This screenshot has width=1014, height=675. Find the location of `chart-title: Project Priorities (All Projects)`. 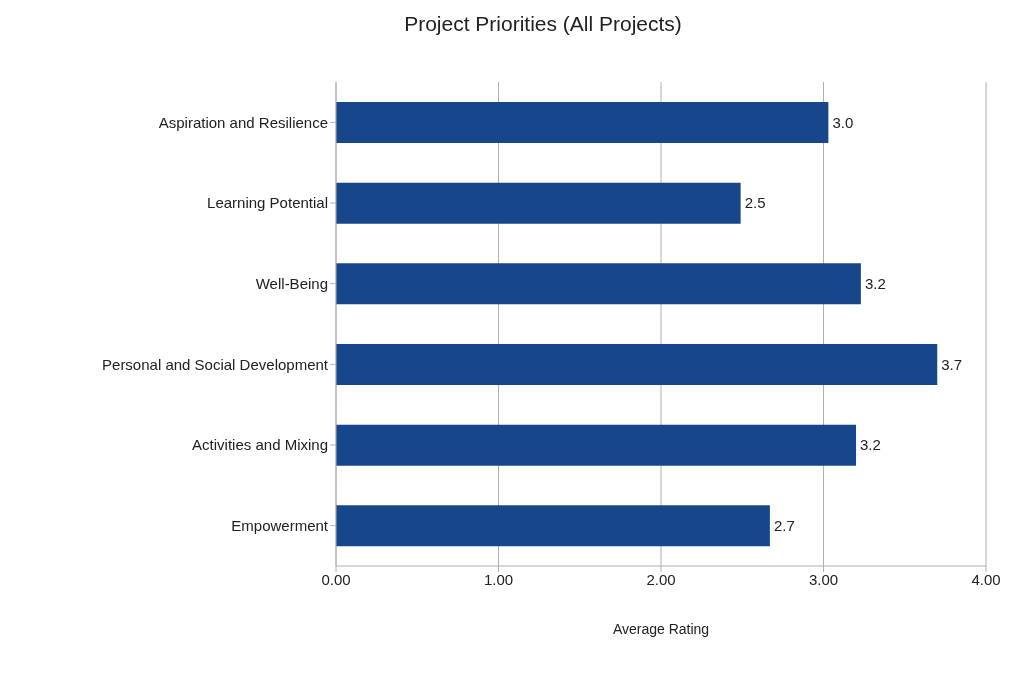

chart-title: Project Priorities (All Projects) is located at coordinates (543, 24).